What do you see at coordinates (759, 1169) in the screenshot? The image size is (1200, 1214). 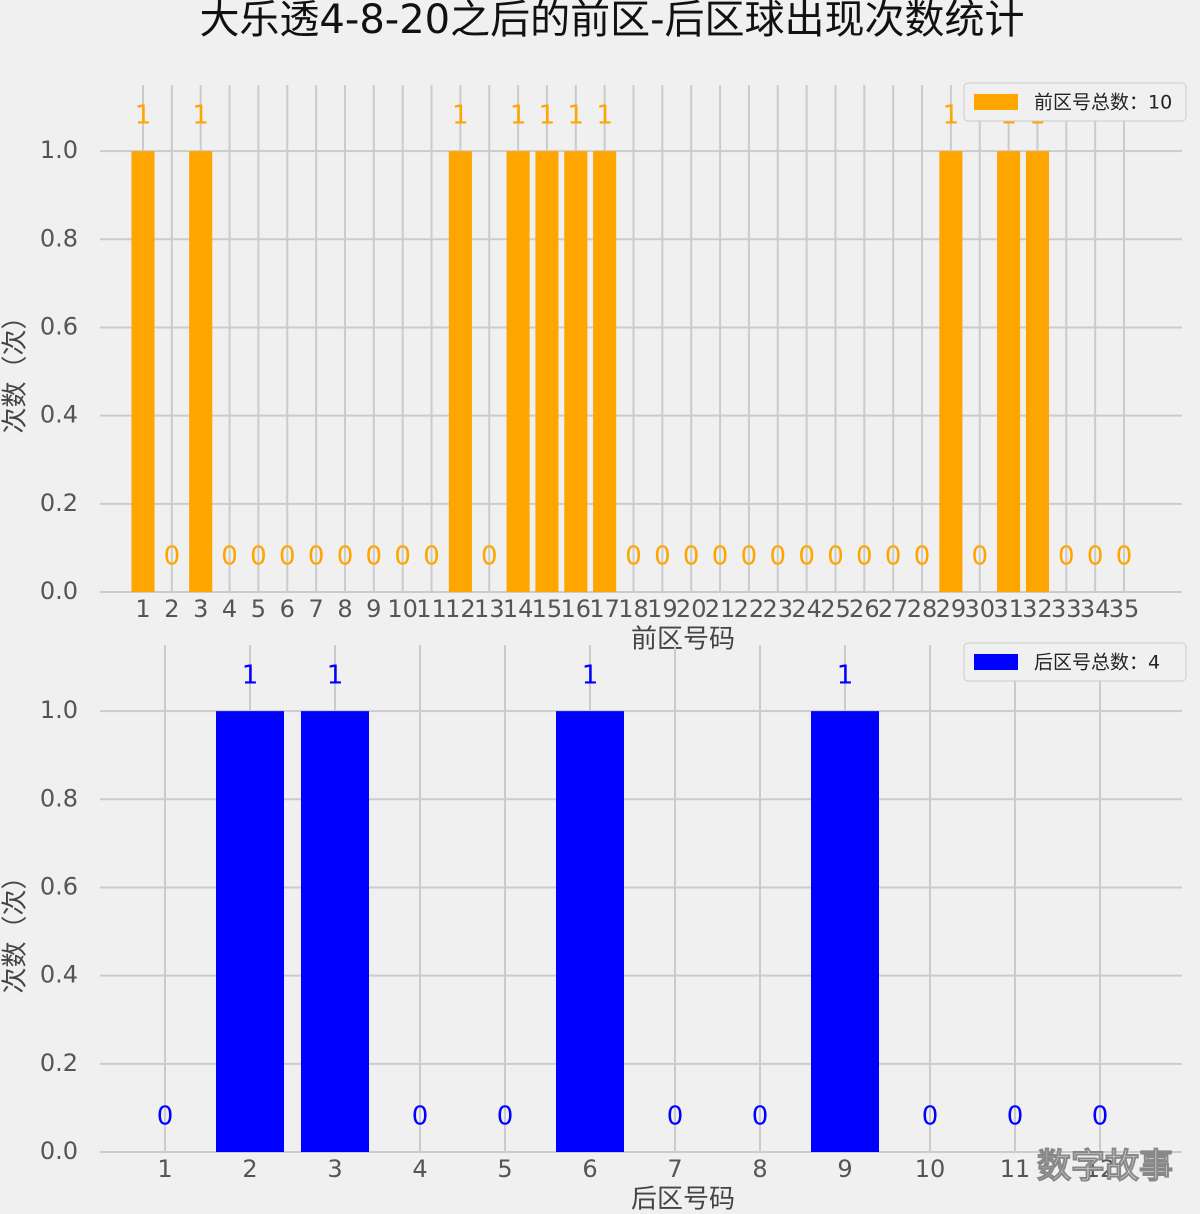 I see `x-tick-label: 8` at bounding box center [759, 1169].